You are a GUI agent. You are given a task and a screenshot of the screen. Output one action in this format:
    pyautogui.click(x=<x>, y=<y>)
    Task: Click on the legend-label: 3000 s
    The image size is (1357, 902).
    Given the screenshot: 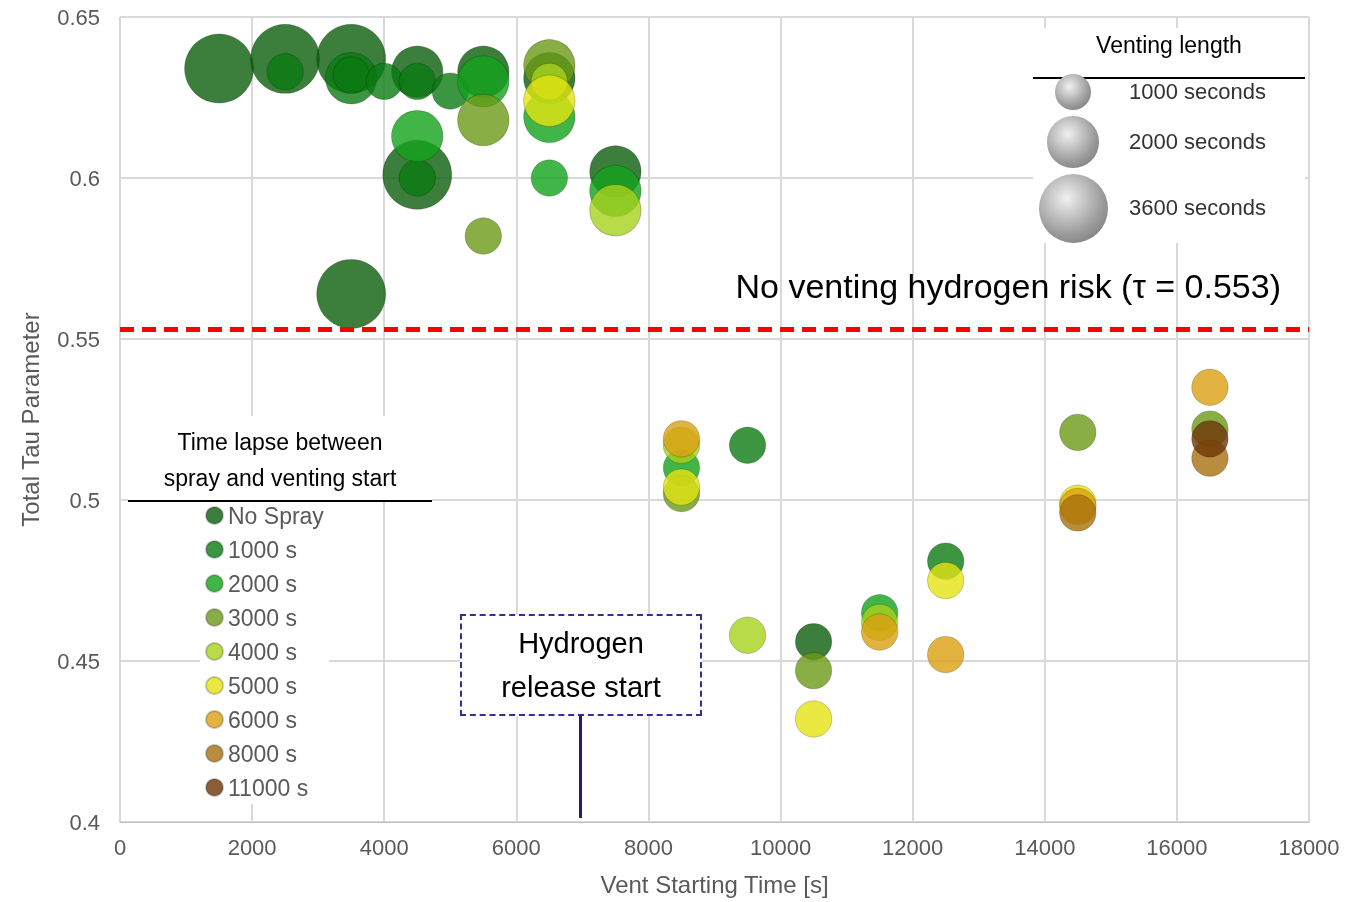 What is the action you would take?
    pyautogui.click(x=263, y=617)
    